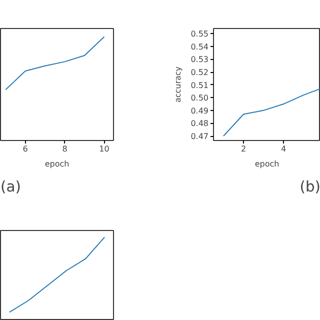 The image size is (320, 320). I want to click on y-tick-label: 0.52, so click(199, 73).